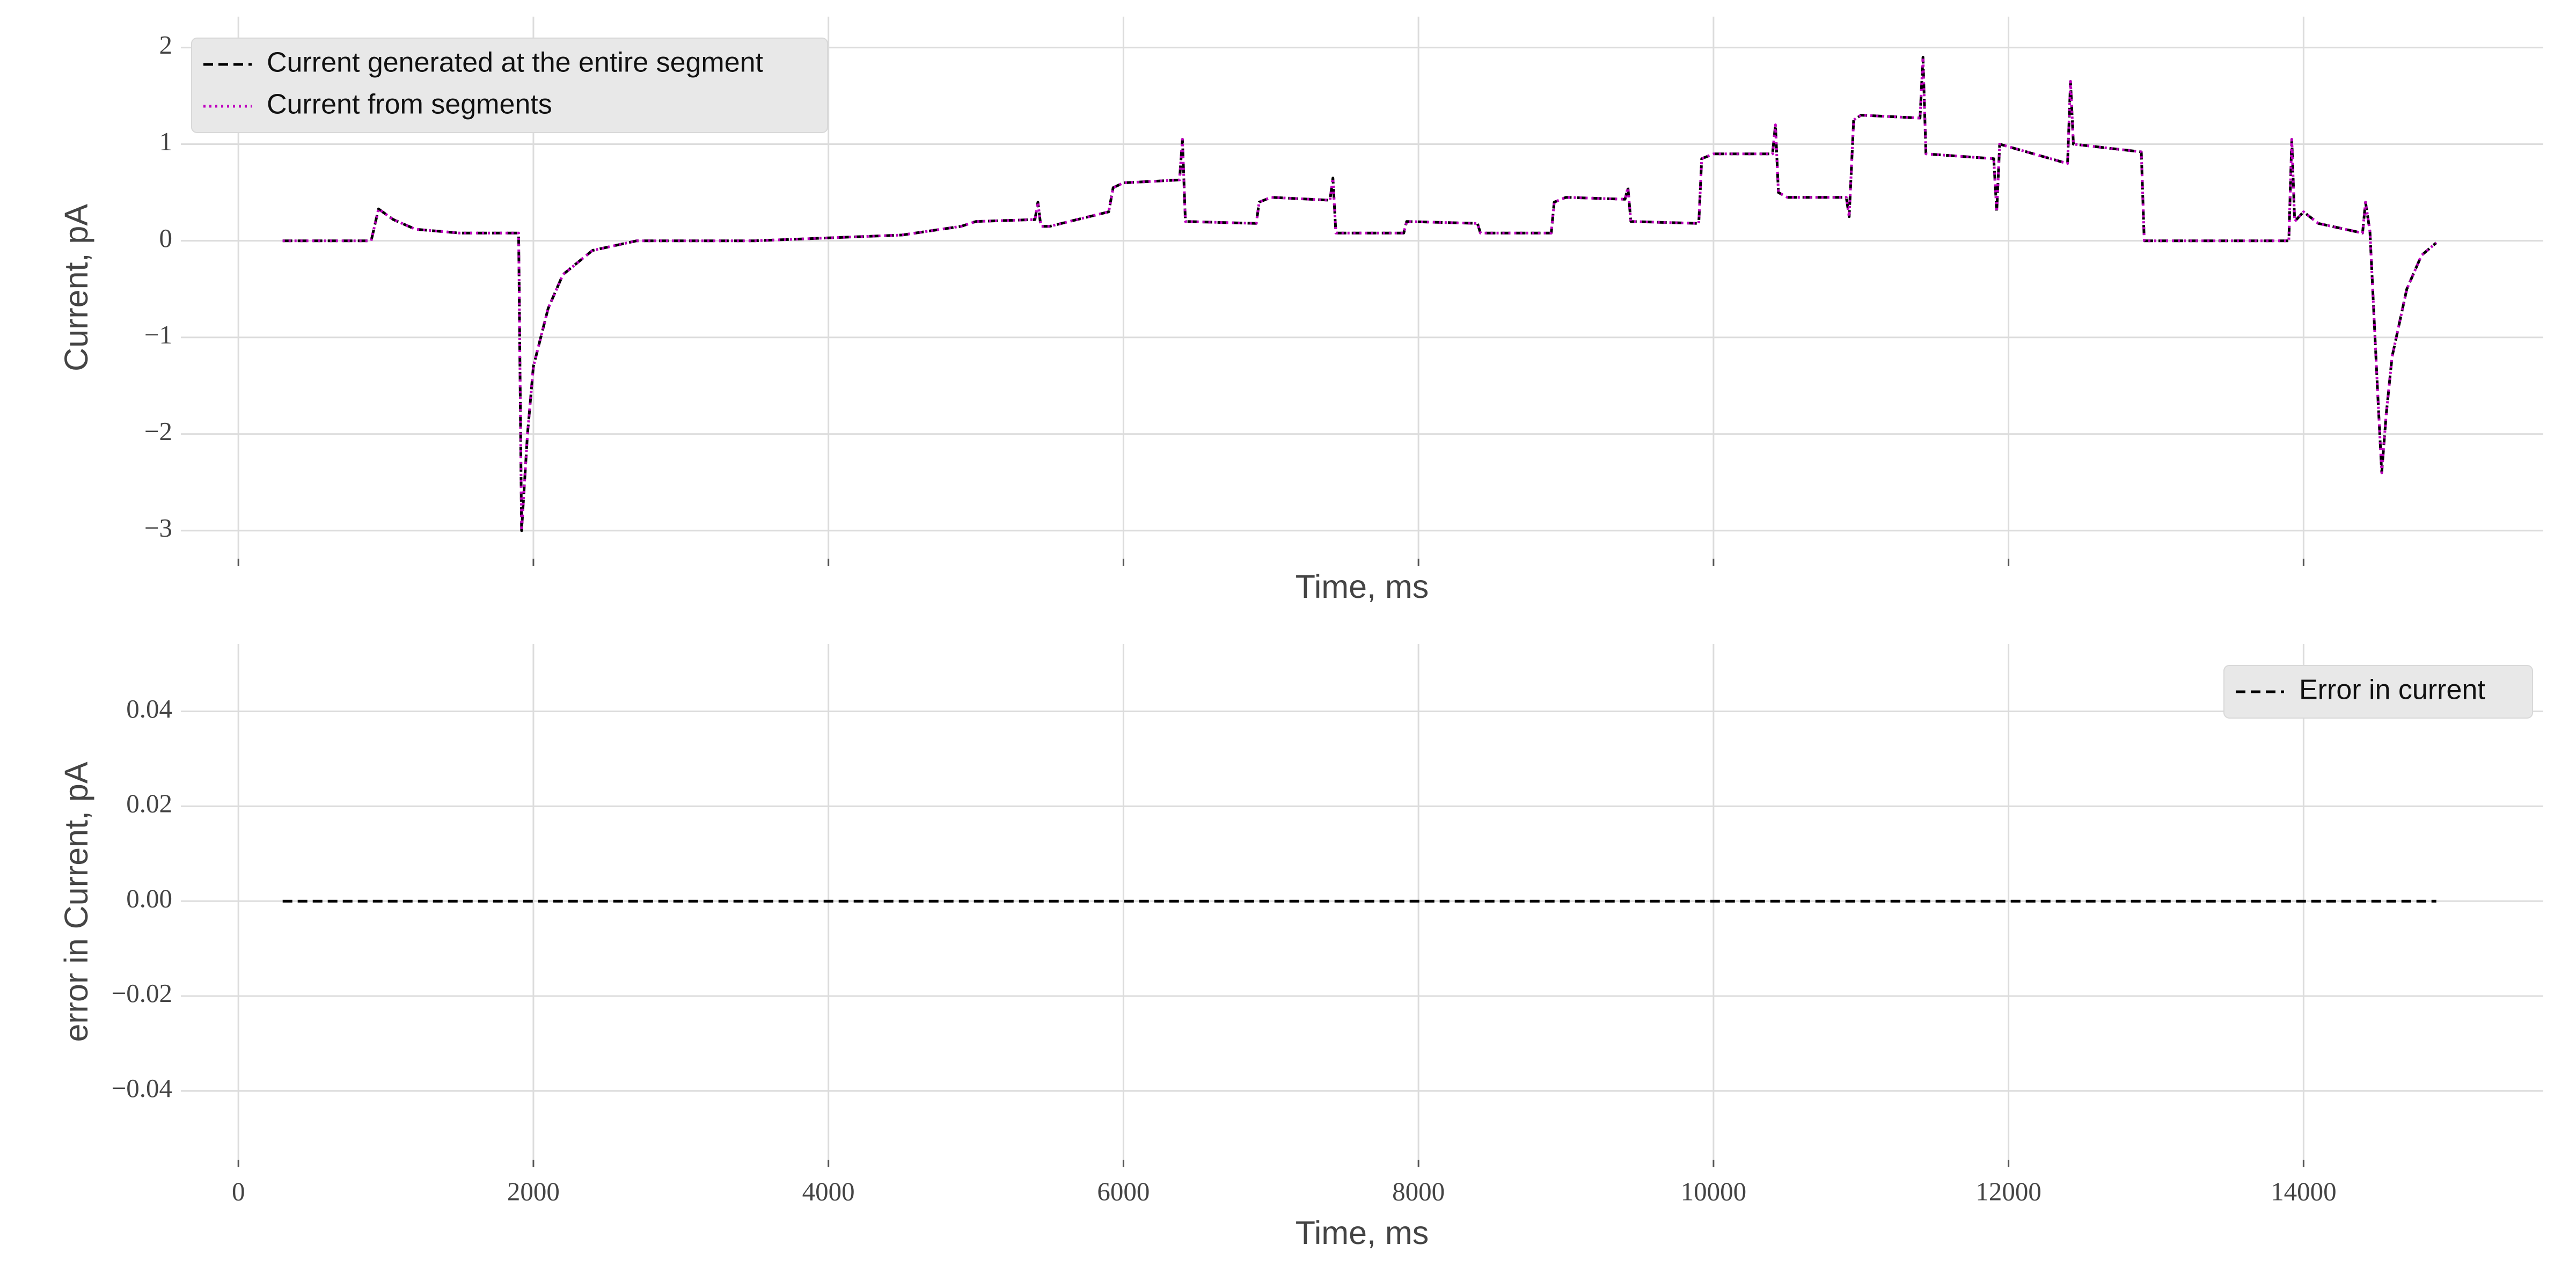 The height and width of the screenshot is (1288, 2576). What do you see at coordinates (158, 334) in the screenshot?
I see `y-tick-label: −1` at bounding box center [158, 334].